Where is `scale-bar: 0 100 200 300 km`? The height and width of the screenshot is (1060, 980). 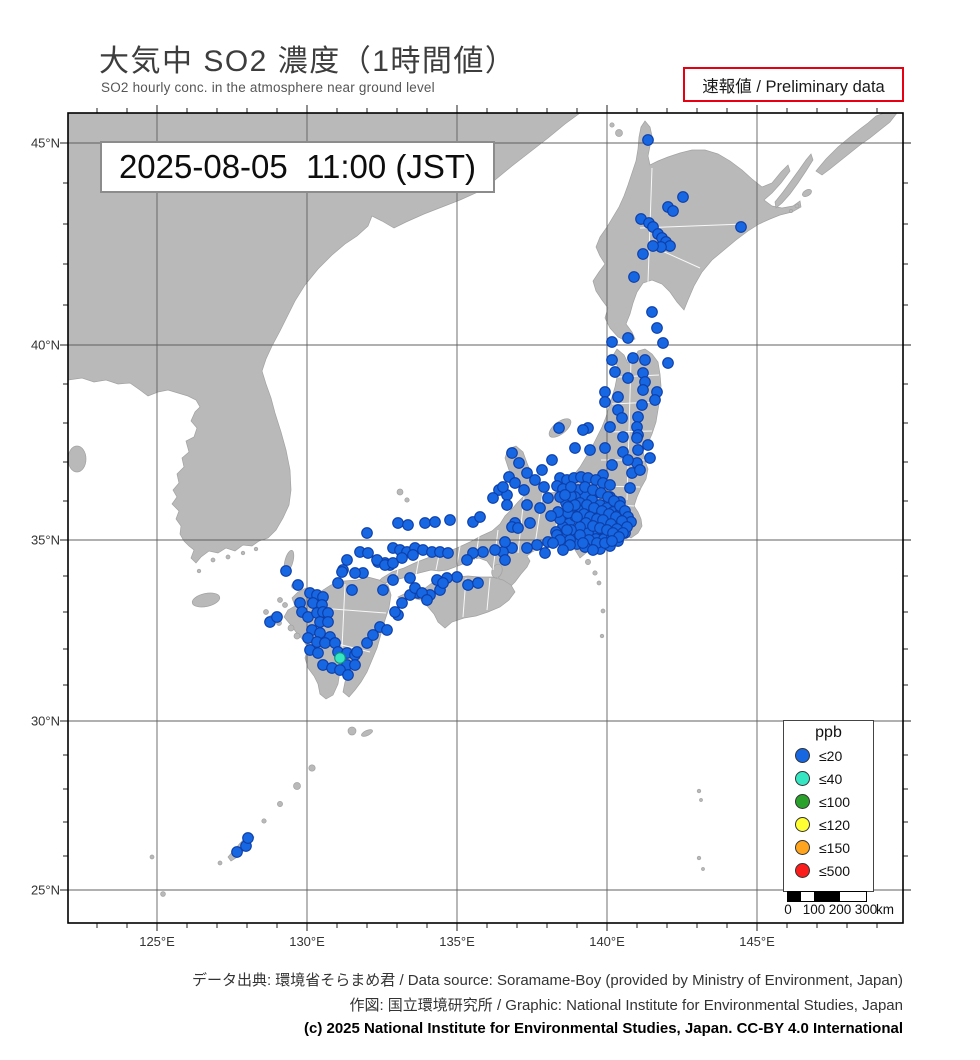 scale-bar: 0 100 200 300 km is located at coordinates (846, 906).